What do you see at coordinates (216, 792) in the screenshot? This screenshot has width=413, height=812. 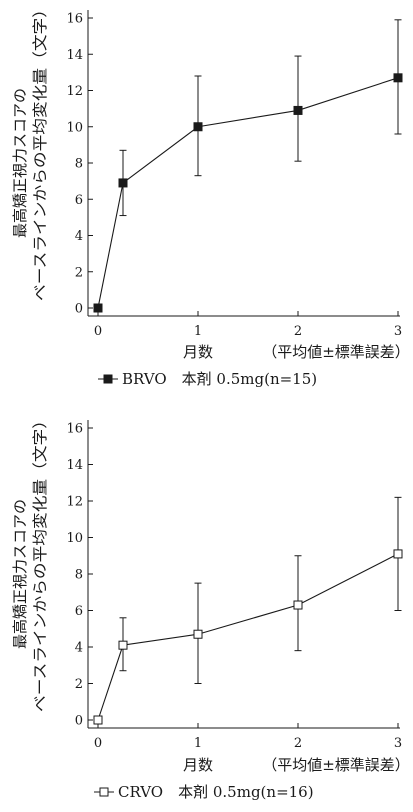 I see `legend-label: CRVO 本剤 0.5mg(n=16)` at bounding box center [216, 792].